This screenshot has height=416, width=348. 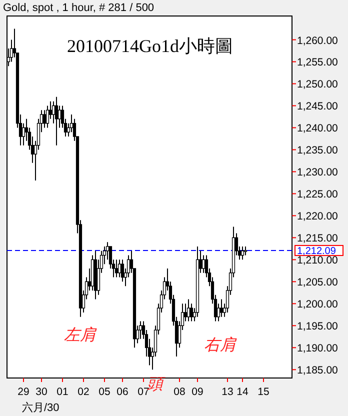 What do you see at coordinates (62, 392) in the screenshot?
I see `x-tick-label: 01` at bounding box center [62, 392].